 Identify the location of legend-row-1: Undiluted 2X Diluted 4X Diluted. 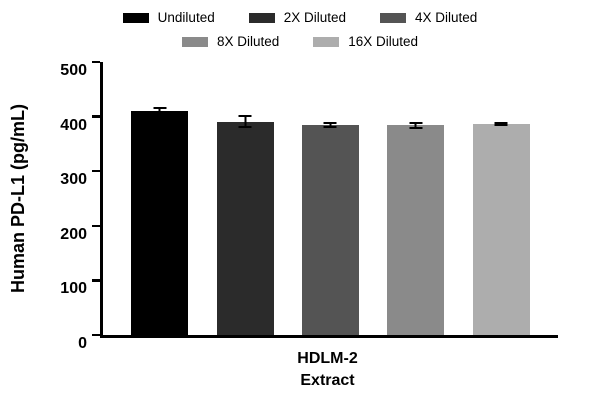
(299, 17).